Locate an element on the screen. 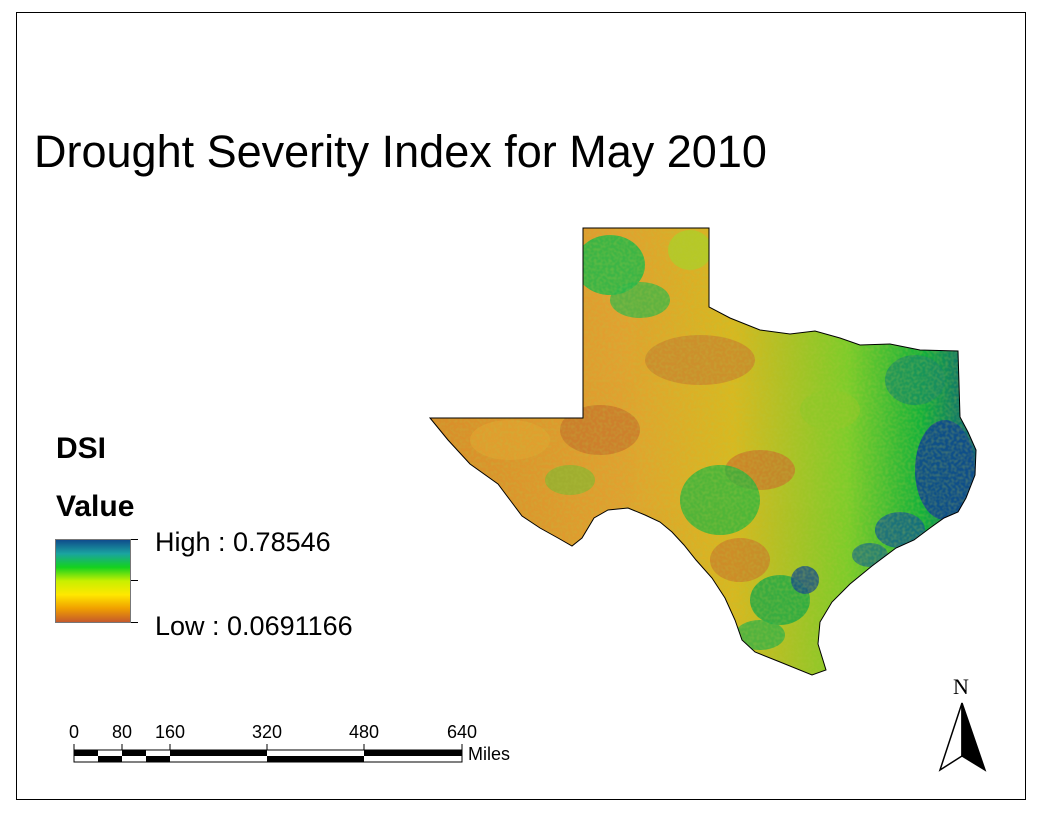 This screenshot has height=816, width=1056. north-letter: N is located at coordinates (961, 686).